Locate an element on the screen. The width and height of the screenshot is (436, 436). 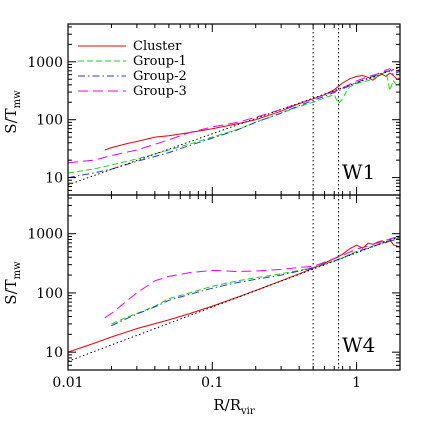
x-tick-label: 1 is located at coordinates (356, 383).